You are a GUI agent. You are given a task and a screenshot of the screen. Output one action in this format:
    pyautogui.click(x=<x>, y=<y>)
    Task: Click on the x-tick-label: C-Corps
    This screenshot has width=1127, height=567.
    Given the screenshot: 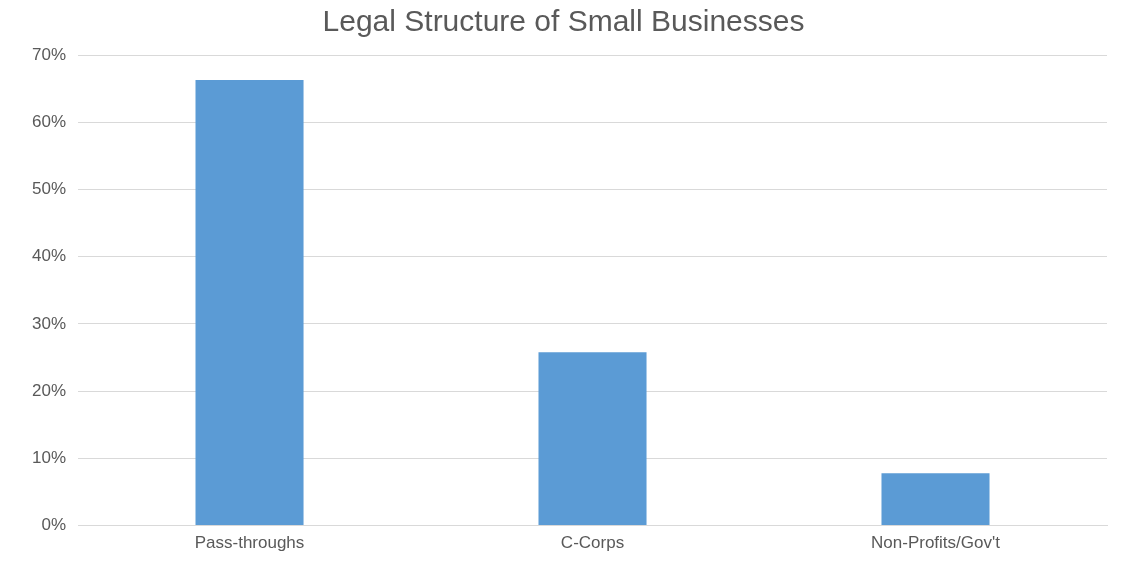 What is the action you would take?
    pyautogui.click(x=592, y=543)
    